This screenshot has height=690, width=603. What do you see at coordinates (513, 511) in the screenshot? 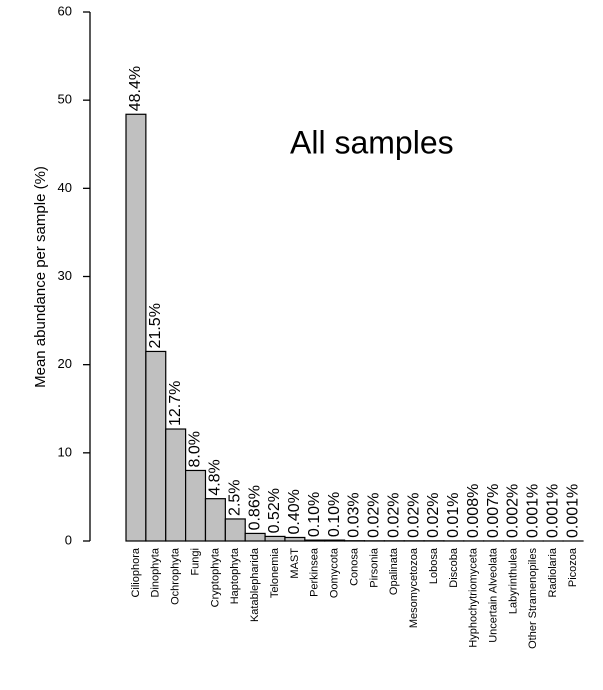
I see `value-label: 0.002%` at bounding box center [513, 511].